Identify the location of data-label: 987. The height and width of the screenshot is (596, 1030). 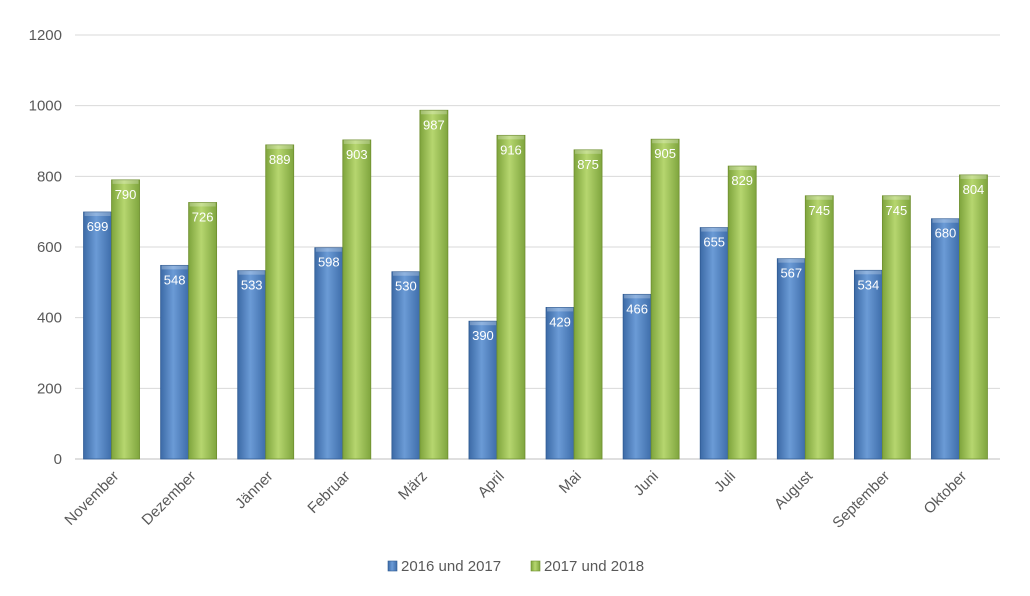
(434, 124).